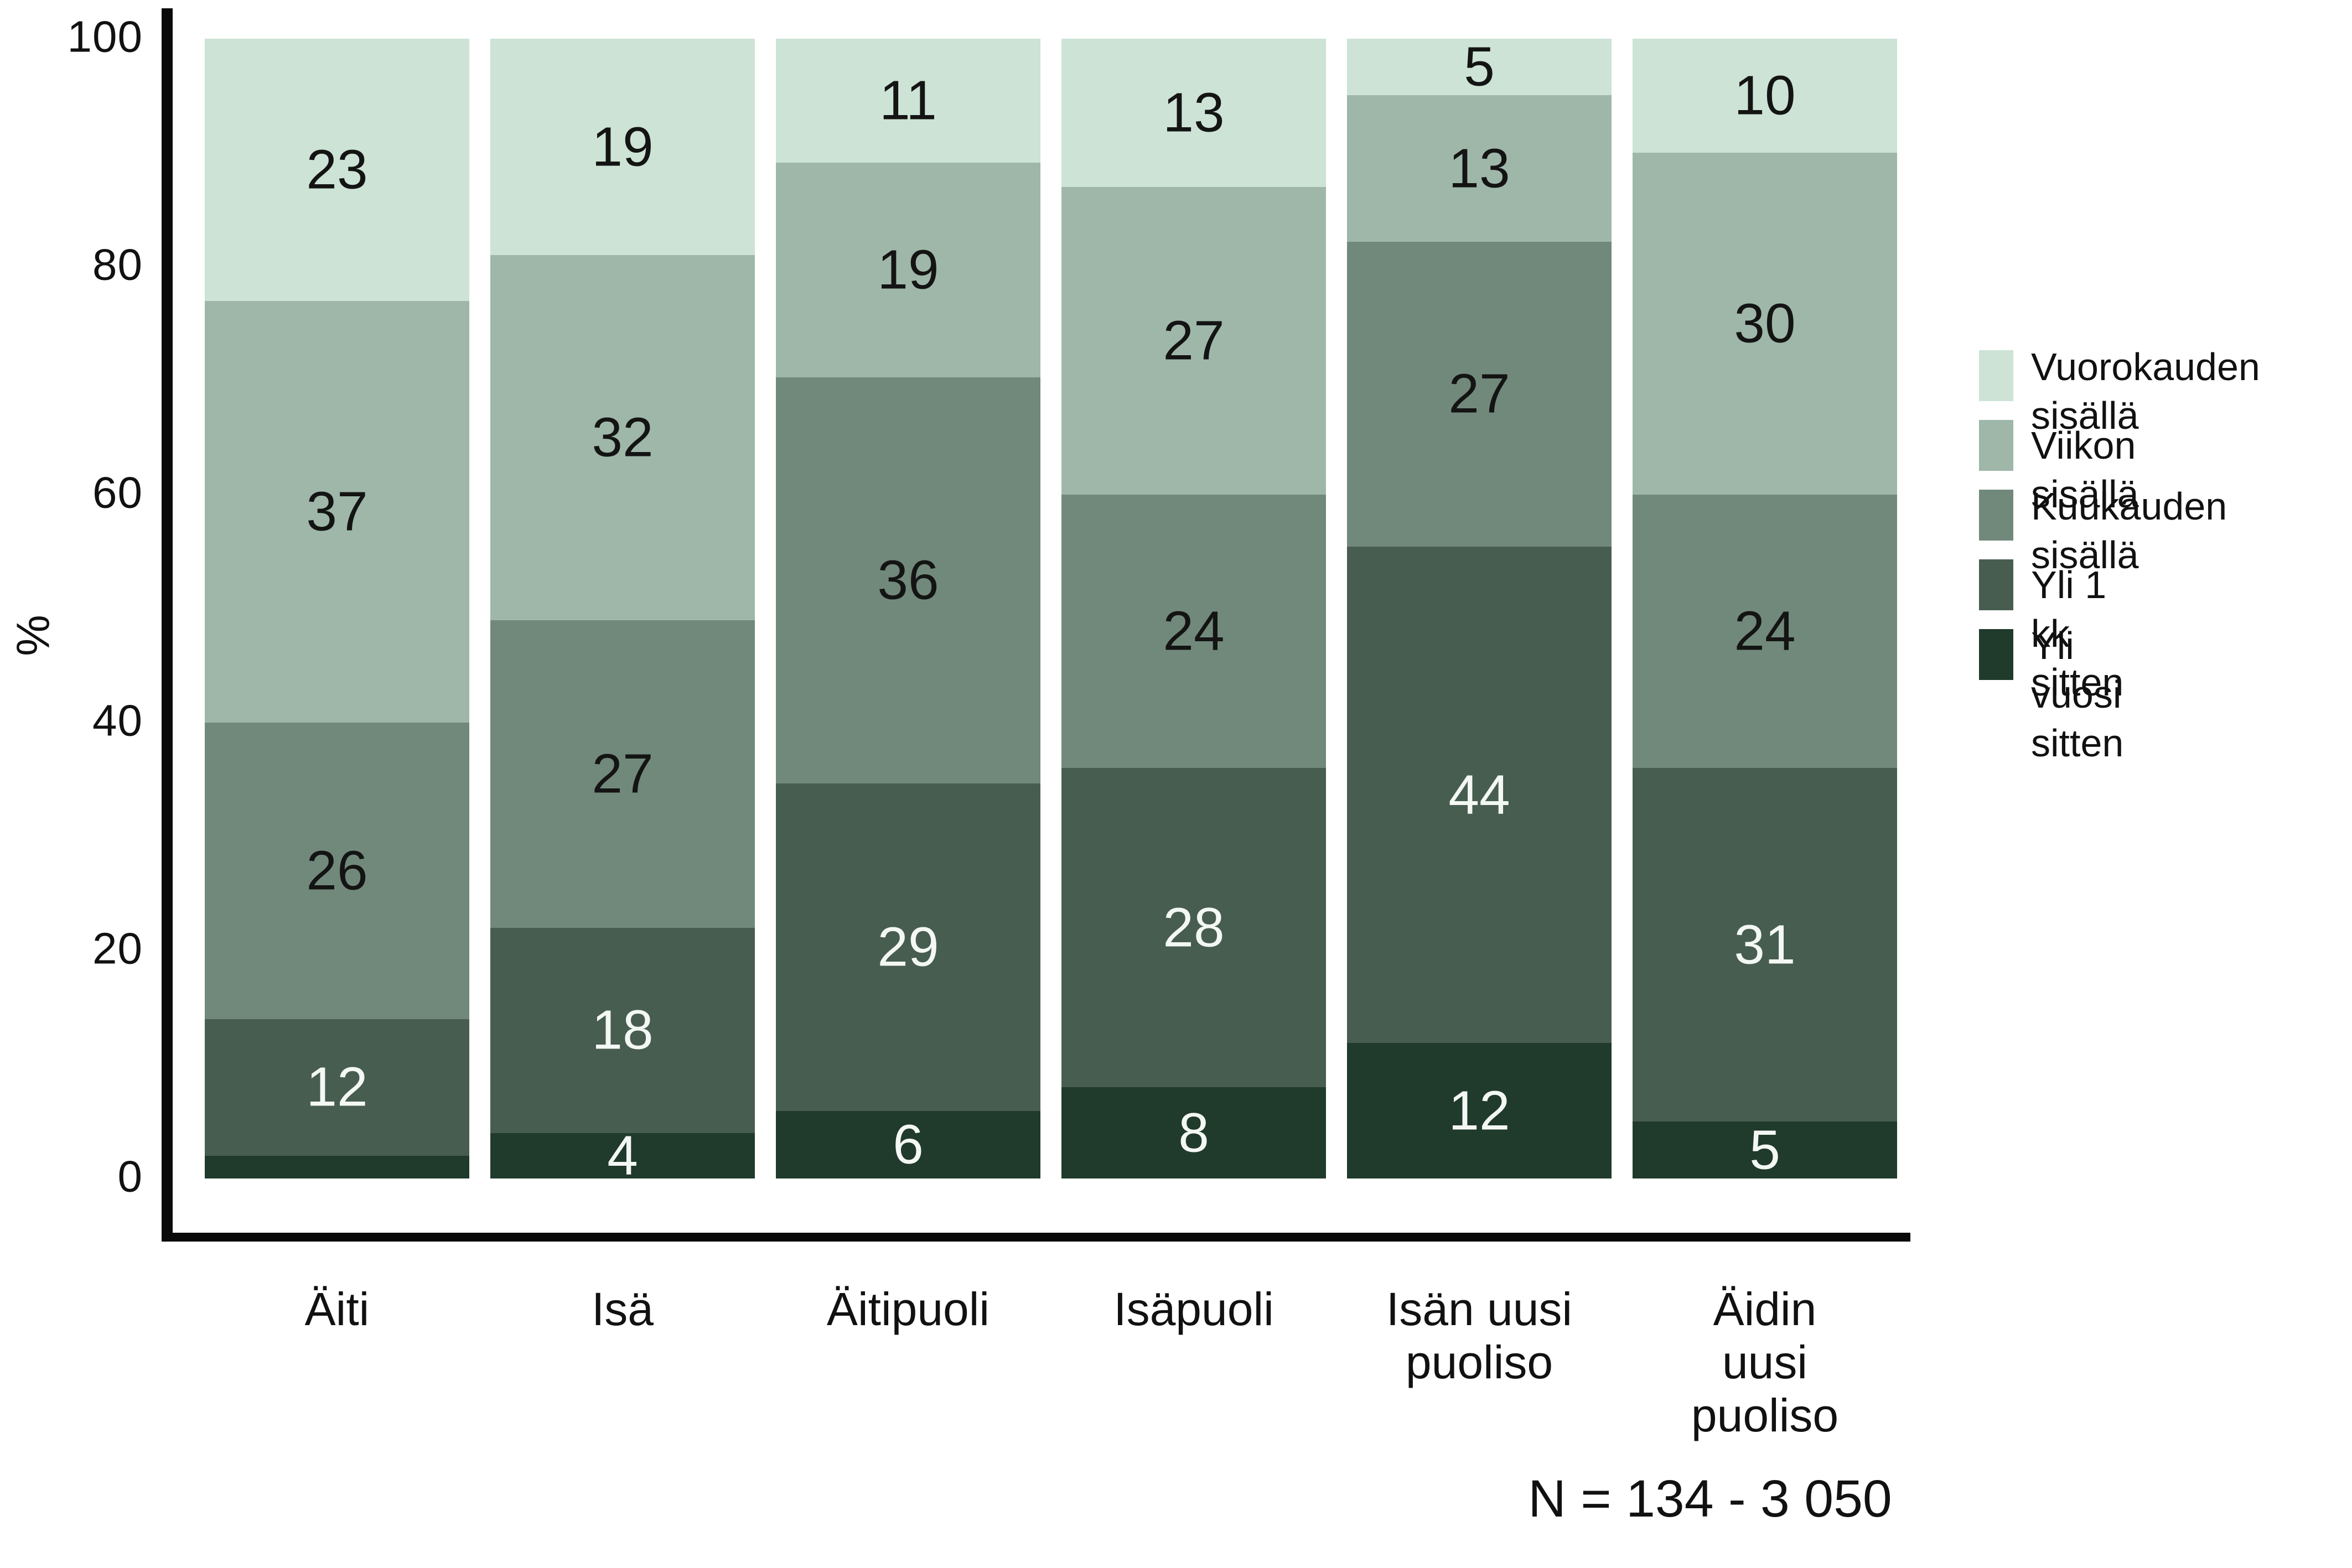  I want to click on bar-segment-value: 30, so click(1765, 324).